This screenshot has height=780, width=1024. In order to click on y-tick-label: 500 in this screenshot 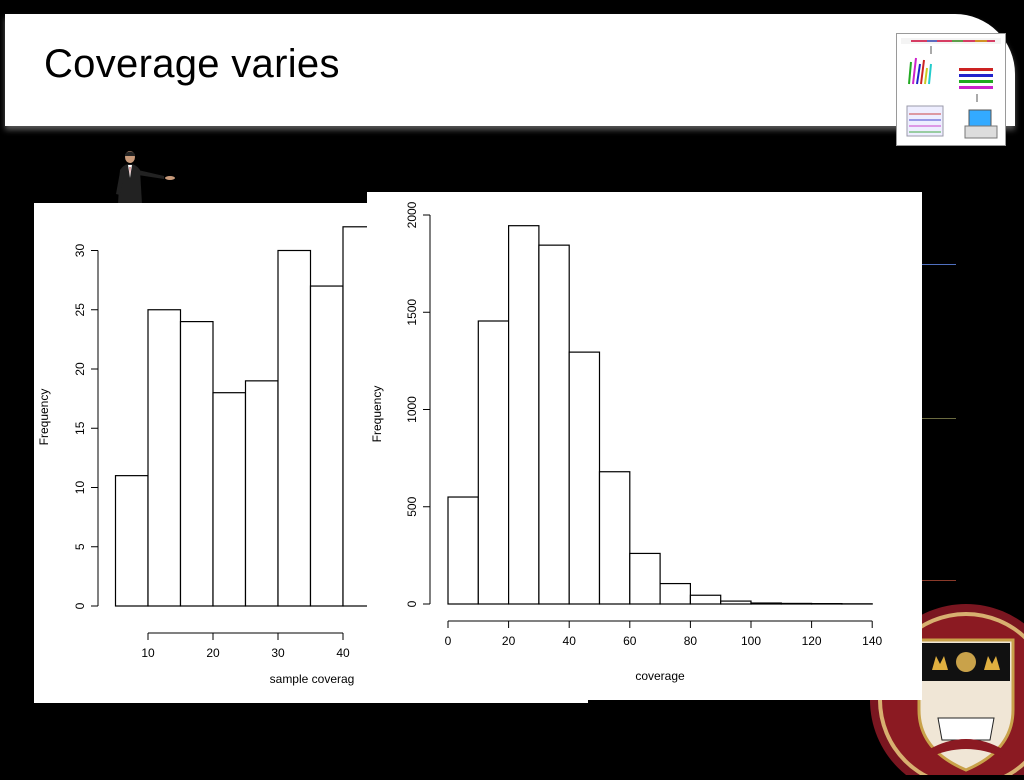, I will do `click(412, 506)`.